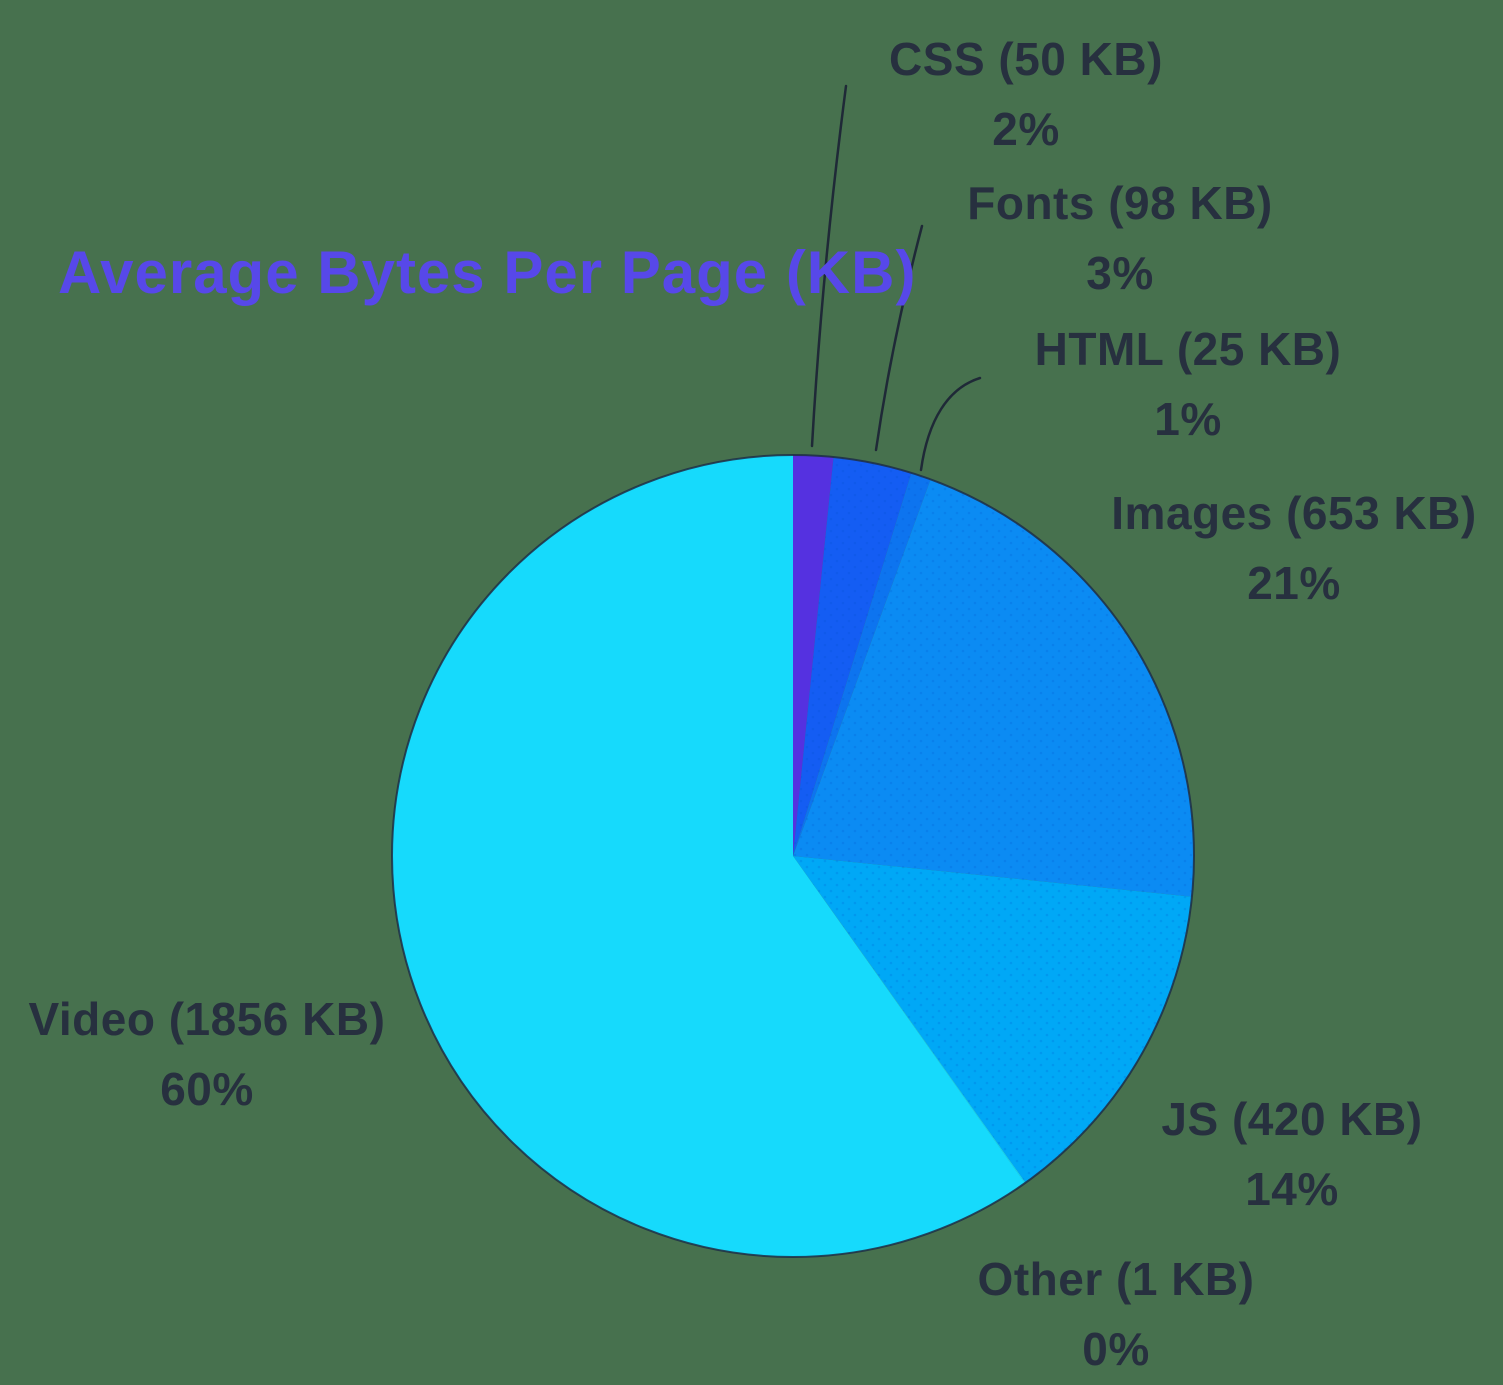 The width and height of the screenshot is (1503, 1385). Describe the element at coordinates (1188, 349) in the screenshot. I see `slice-label-html-name: HTML (25 KB)` at that location.